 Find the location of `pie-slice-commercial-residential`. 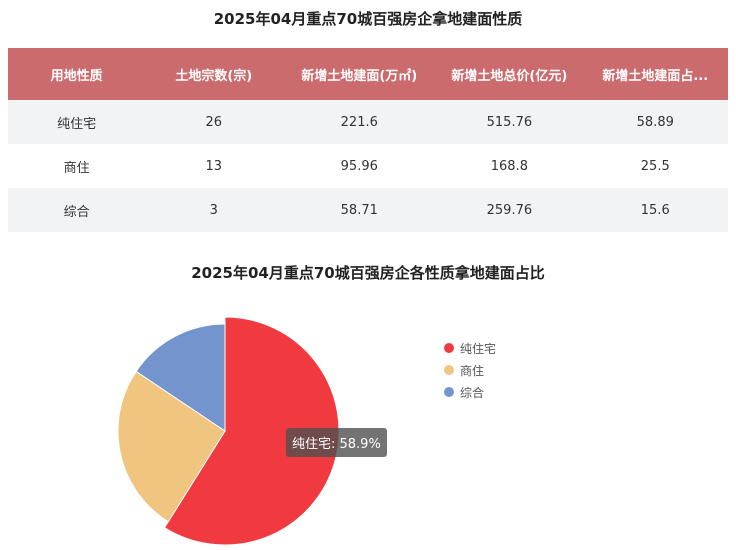

pie-slice-commercial-residential is located at coordinates (171, 446).